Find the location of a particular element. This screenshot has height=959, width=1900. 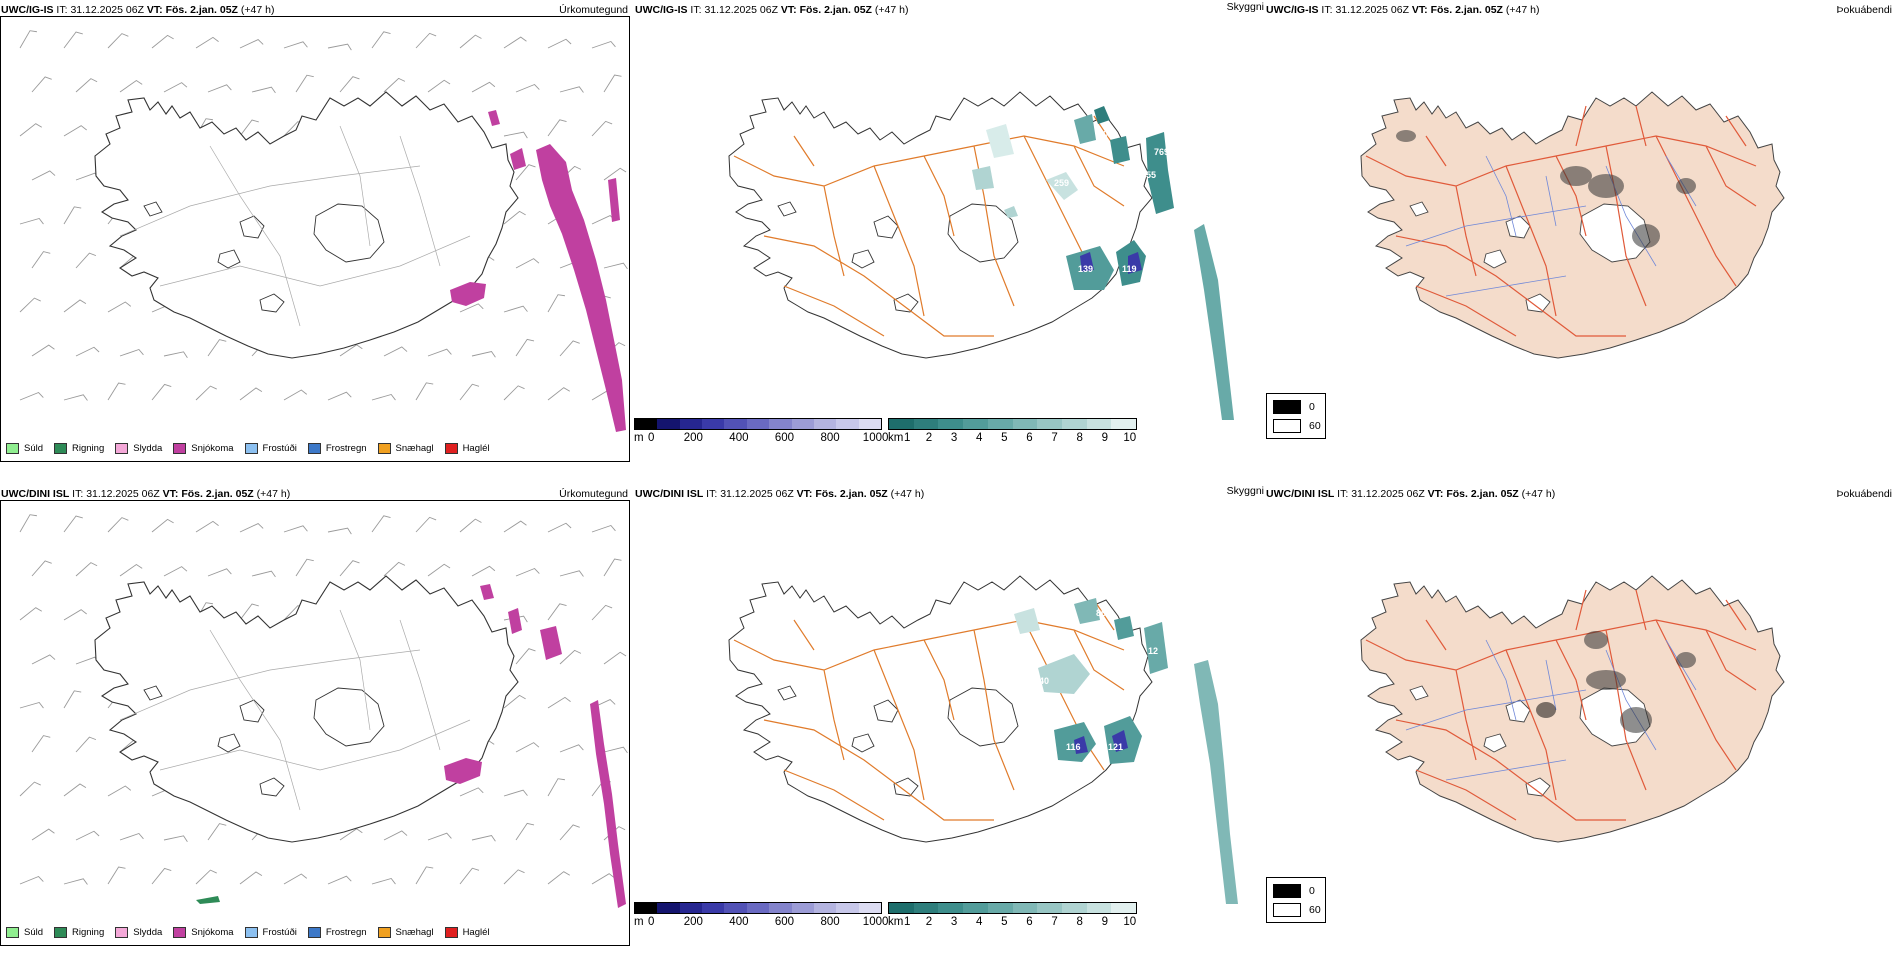

colorbar-tick: 600 is located at coordinates (784, 438).